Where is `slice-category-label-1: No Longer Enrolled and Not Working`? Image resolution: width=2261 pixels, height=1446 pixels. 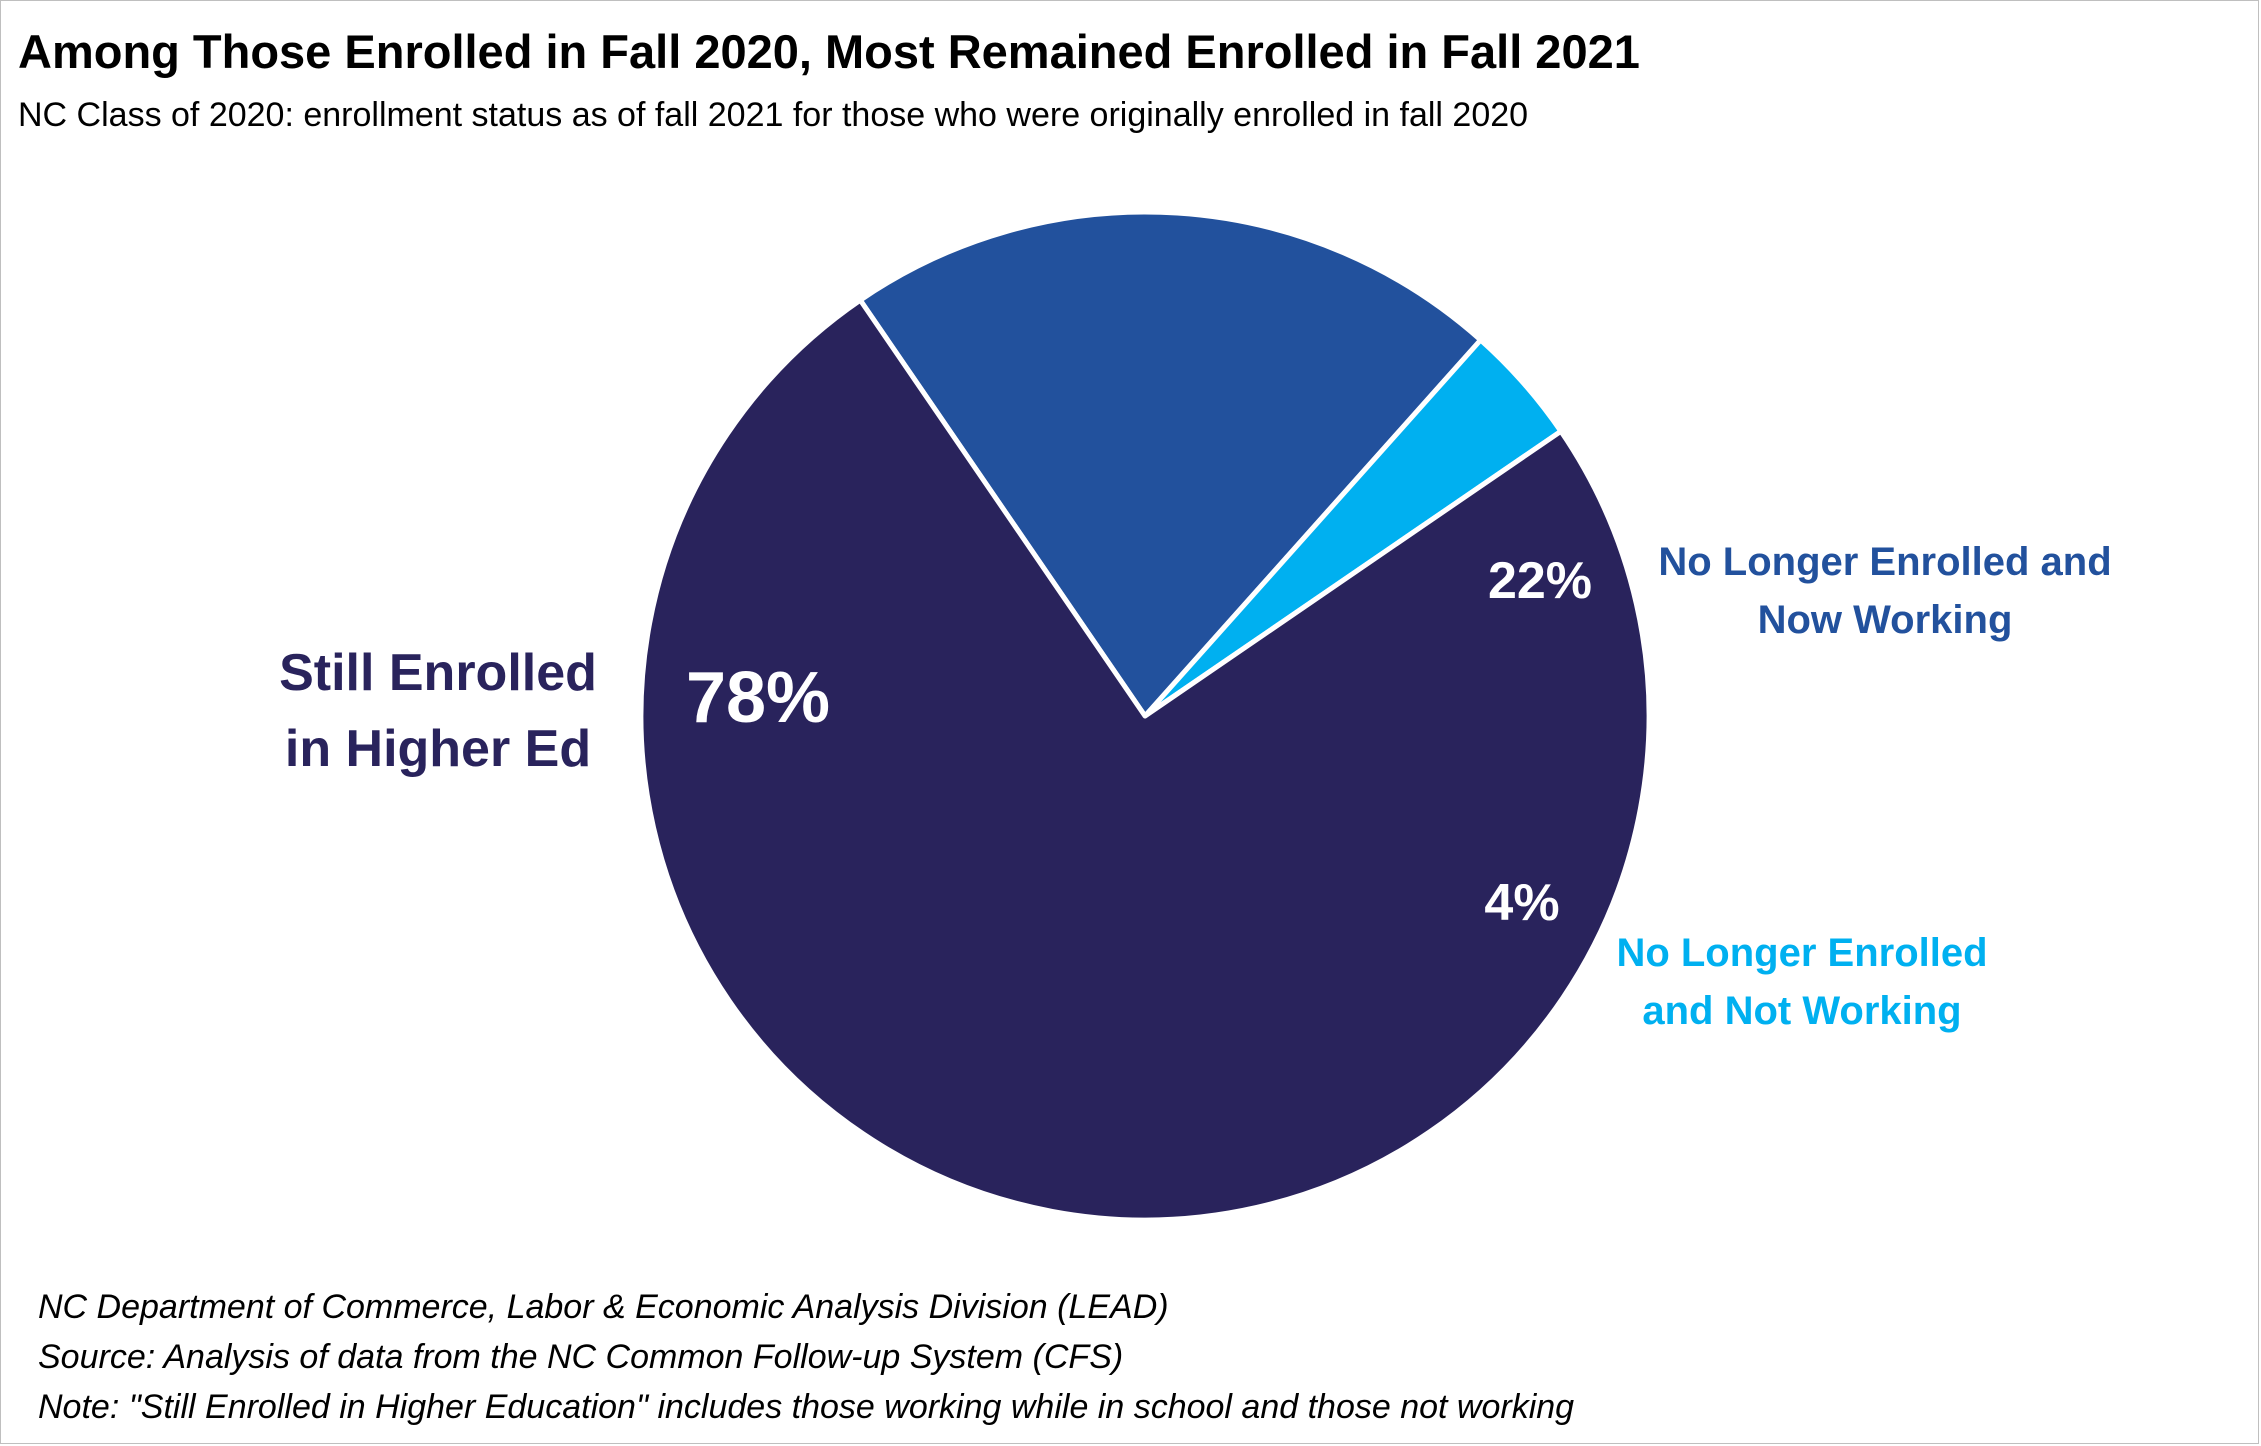
slice-category-label-1: No Longer Enrolled and Not Working is located at coordinates (1801, 982).